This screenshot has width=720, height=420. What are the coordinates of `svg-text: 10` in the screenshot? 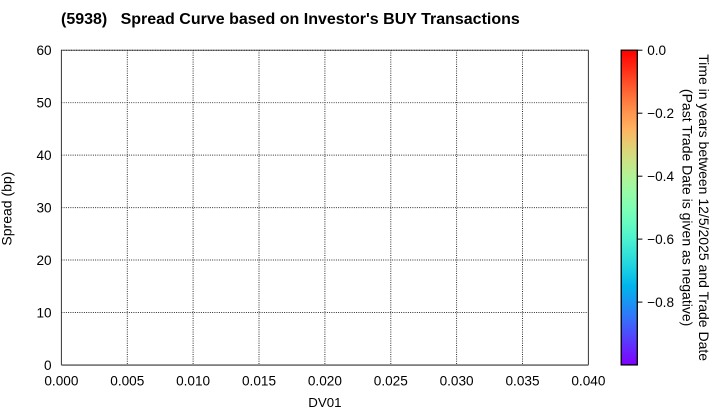 It's located at (44, 312).